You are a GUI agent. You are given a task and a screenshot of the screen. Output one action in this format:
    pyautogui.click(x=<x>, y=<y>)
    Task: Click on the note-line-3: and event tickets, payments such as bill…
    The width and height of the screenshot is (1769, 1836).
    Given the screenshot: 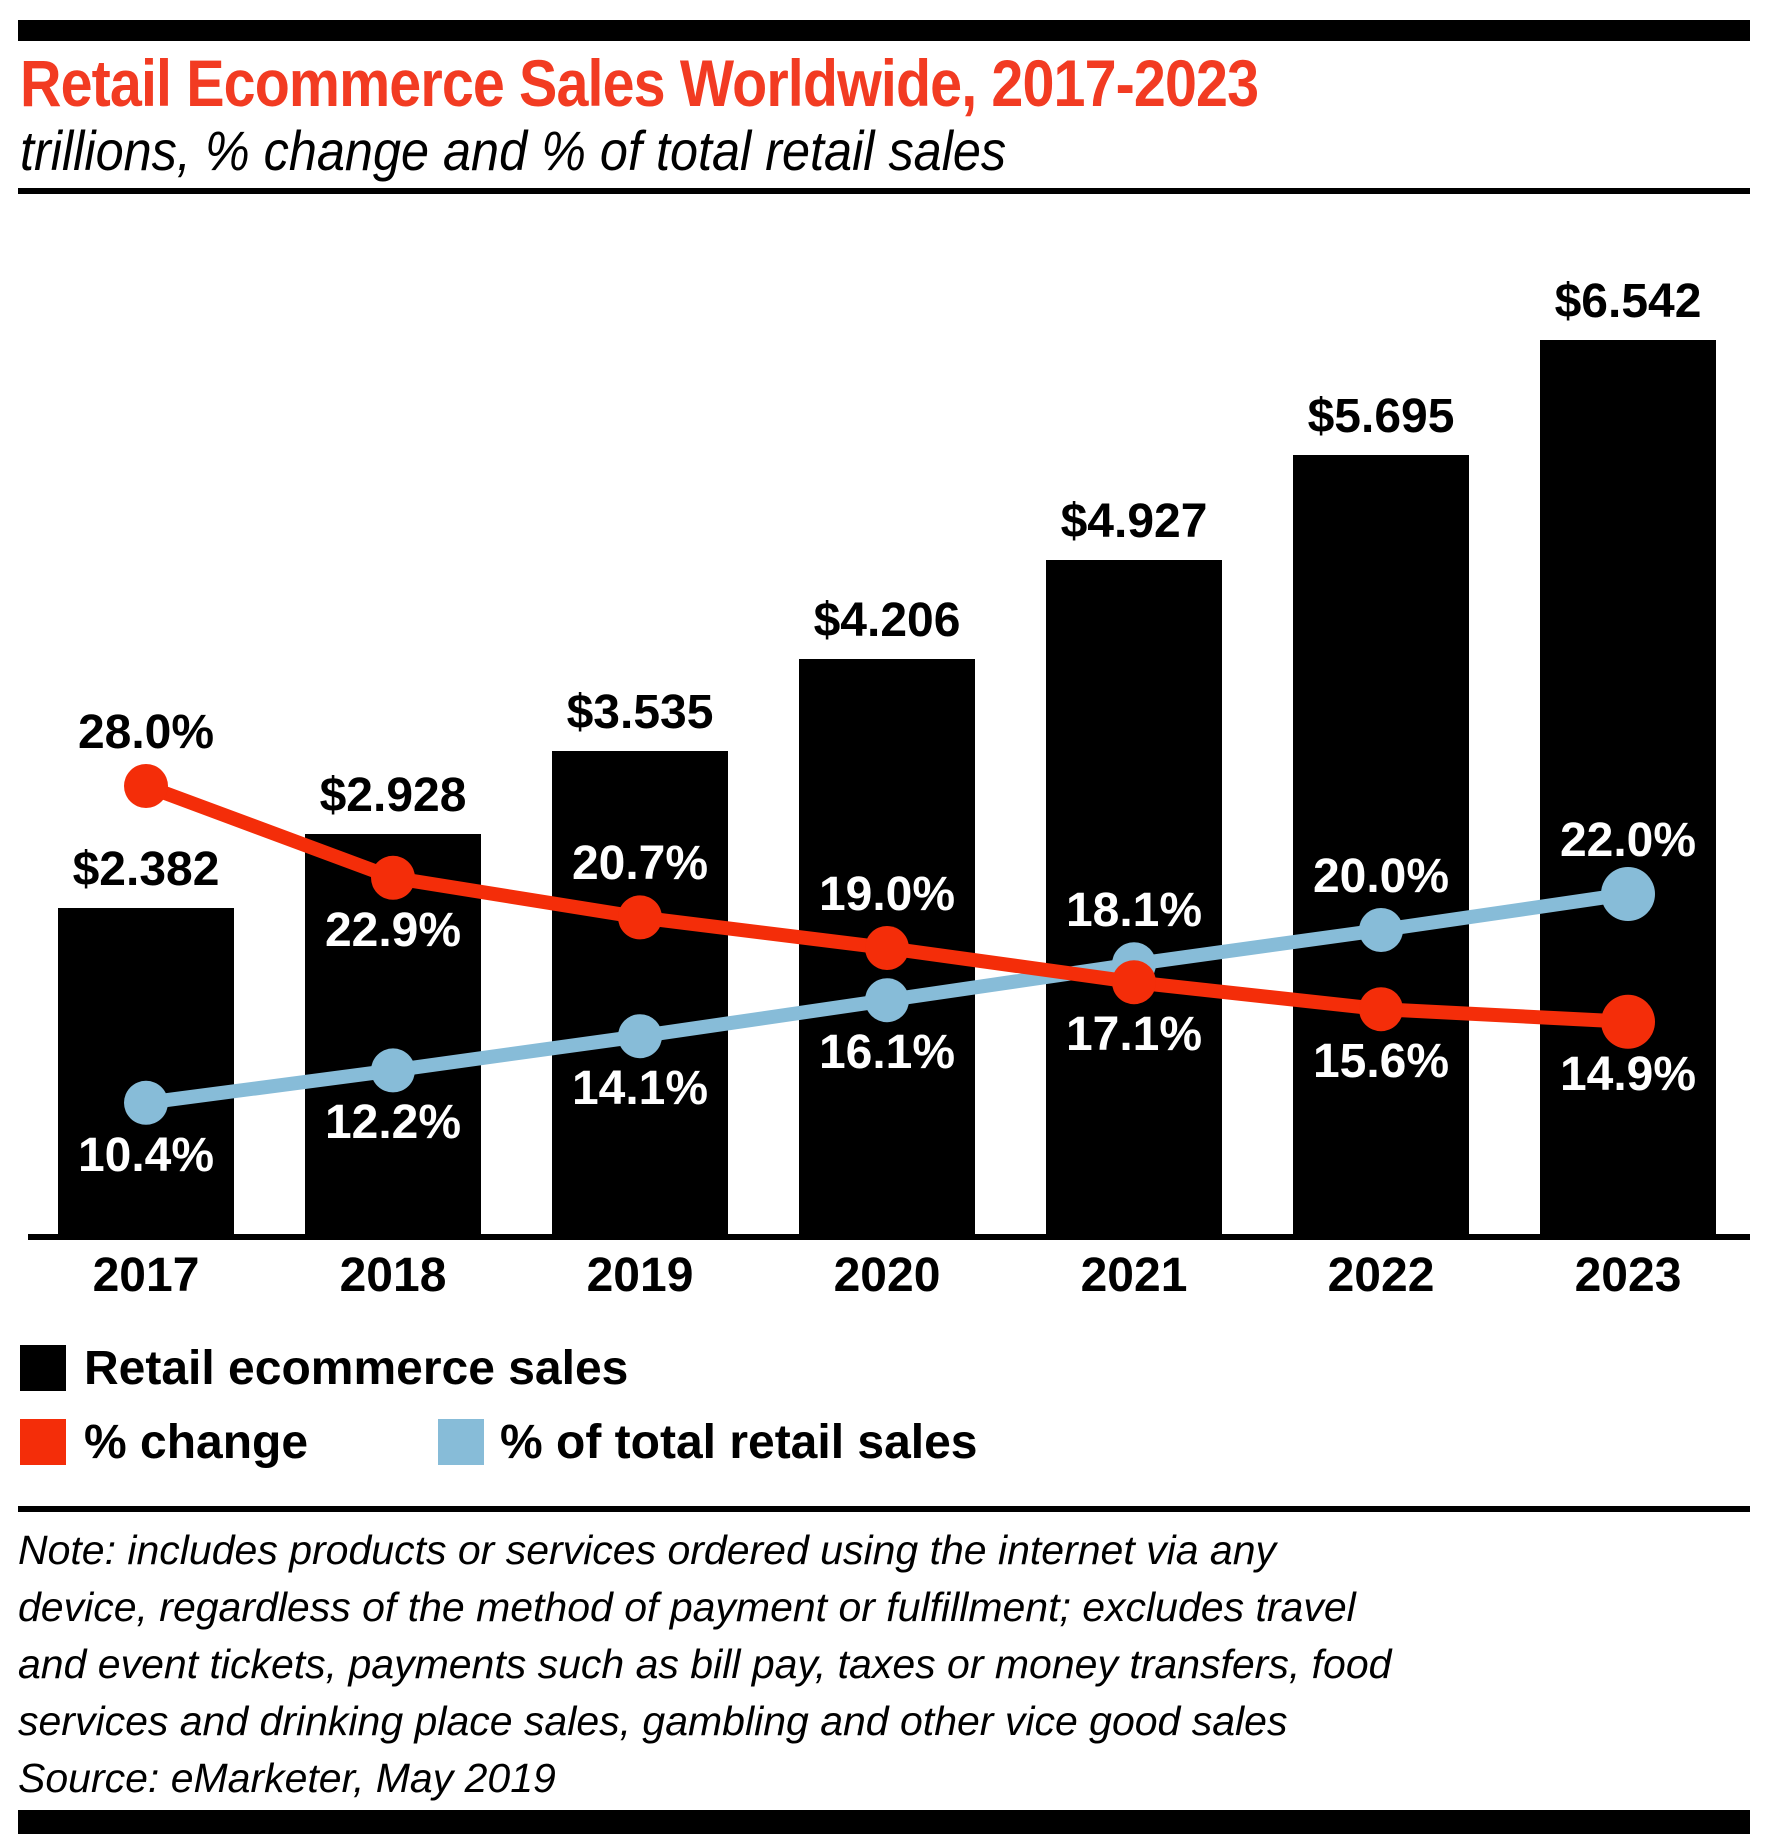 What is the action you would take?
    pyautogui.click(x=705, y=1664)
    